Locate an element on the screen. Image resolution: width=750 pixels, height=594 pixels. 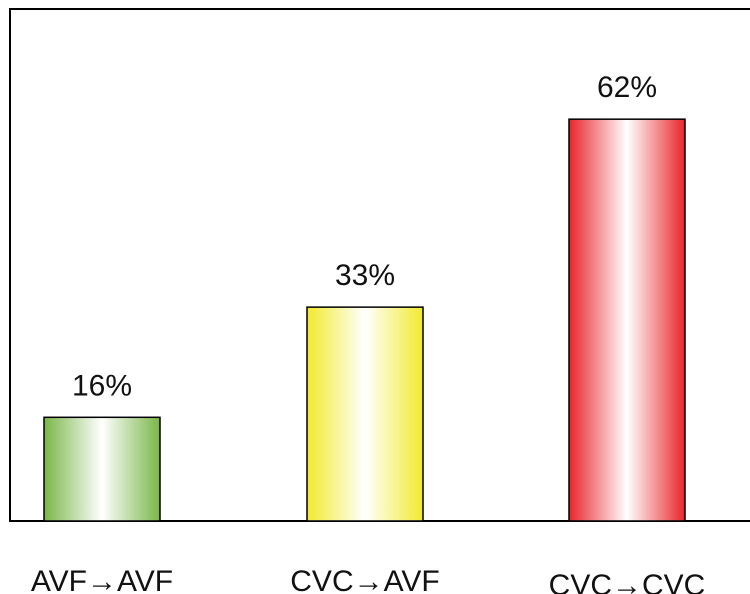
category-labels-layer: AVF→AVF CVC→AVF CVC→CVC is located at coordinates (368, 579).